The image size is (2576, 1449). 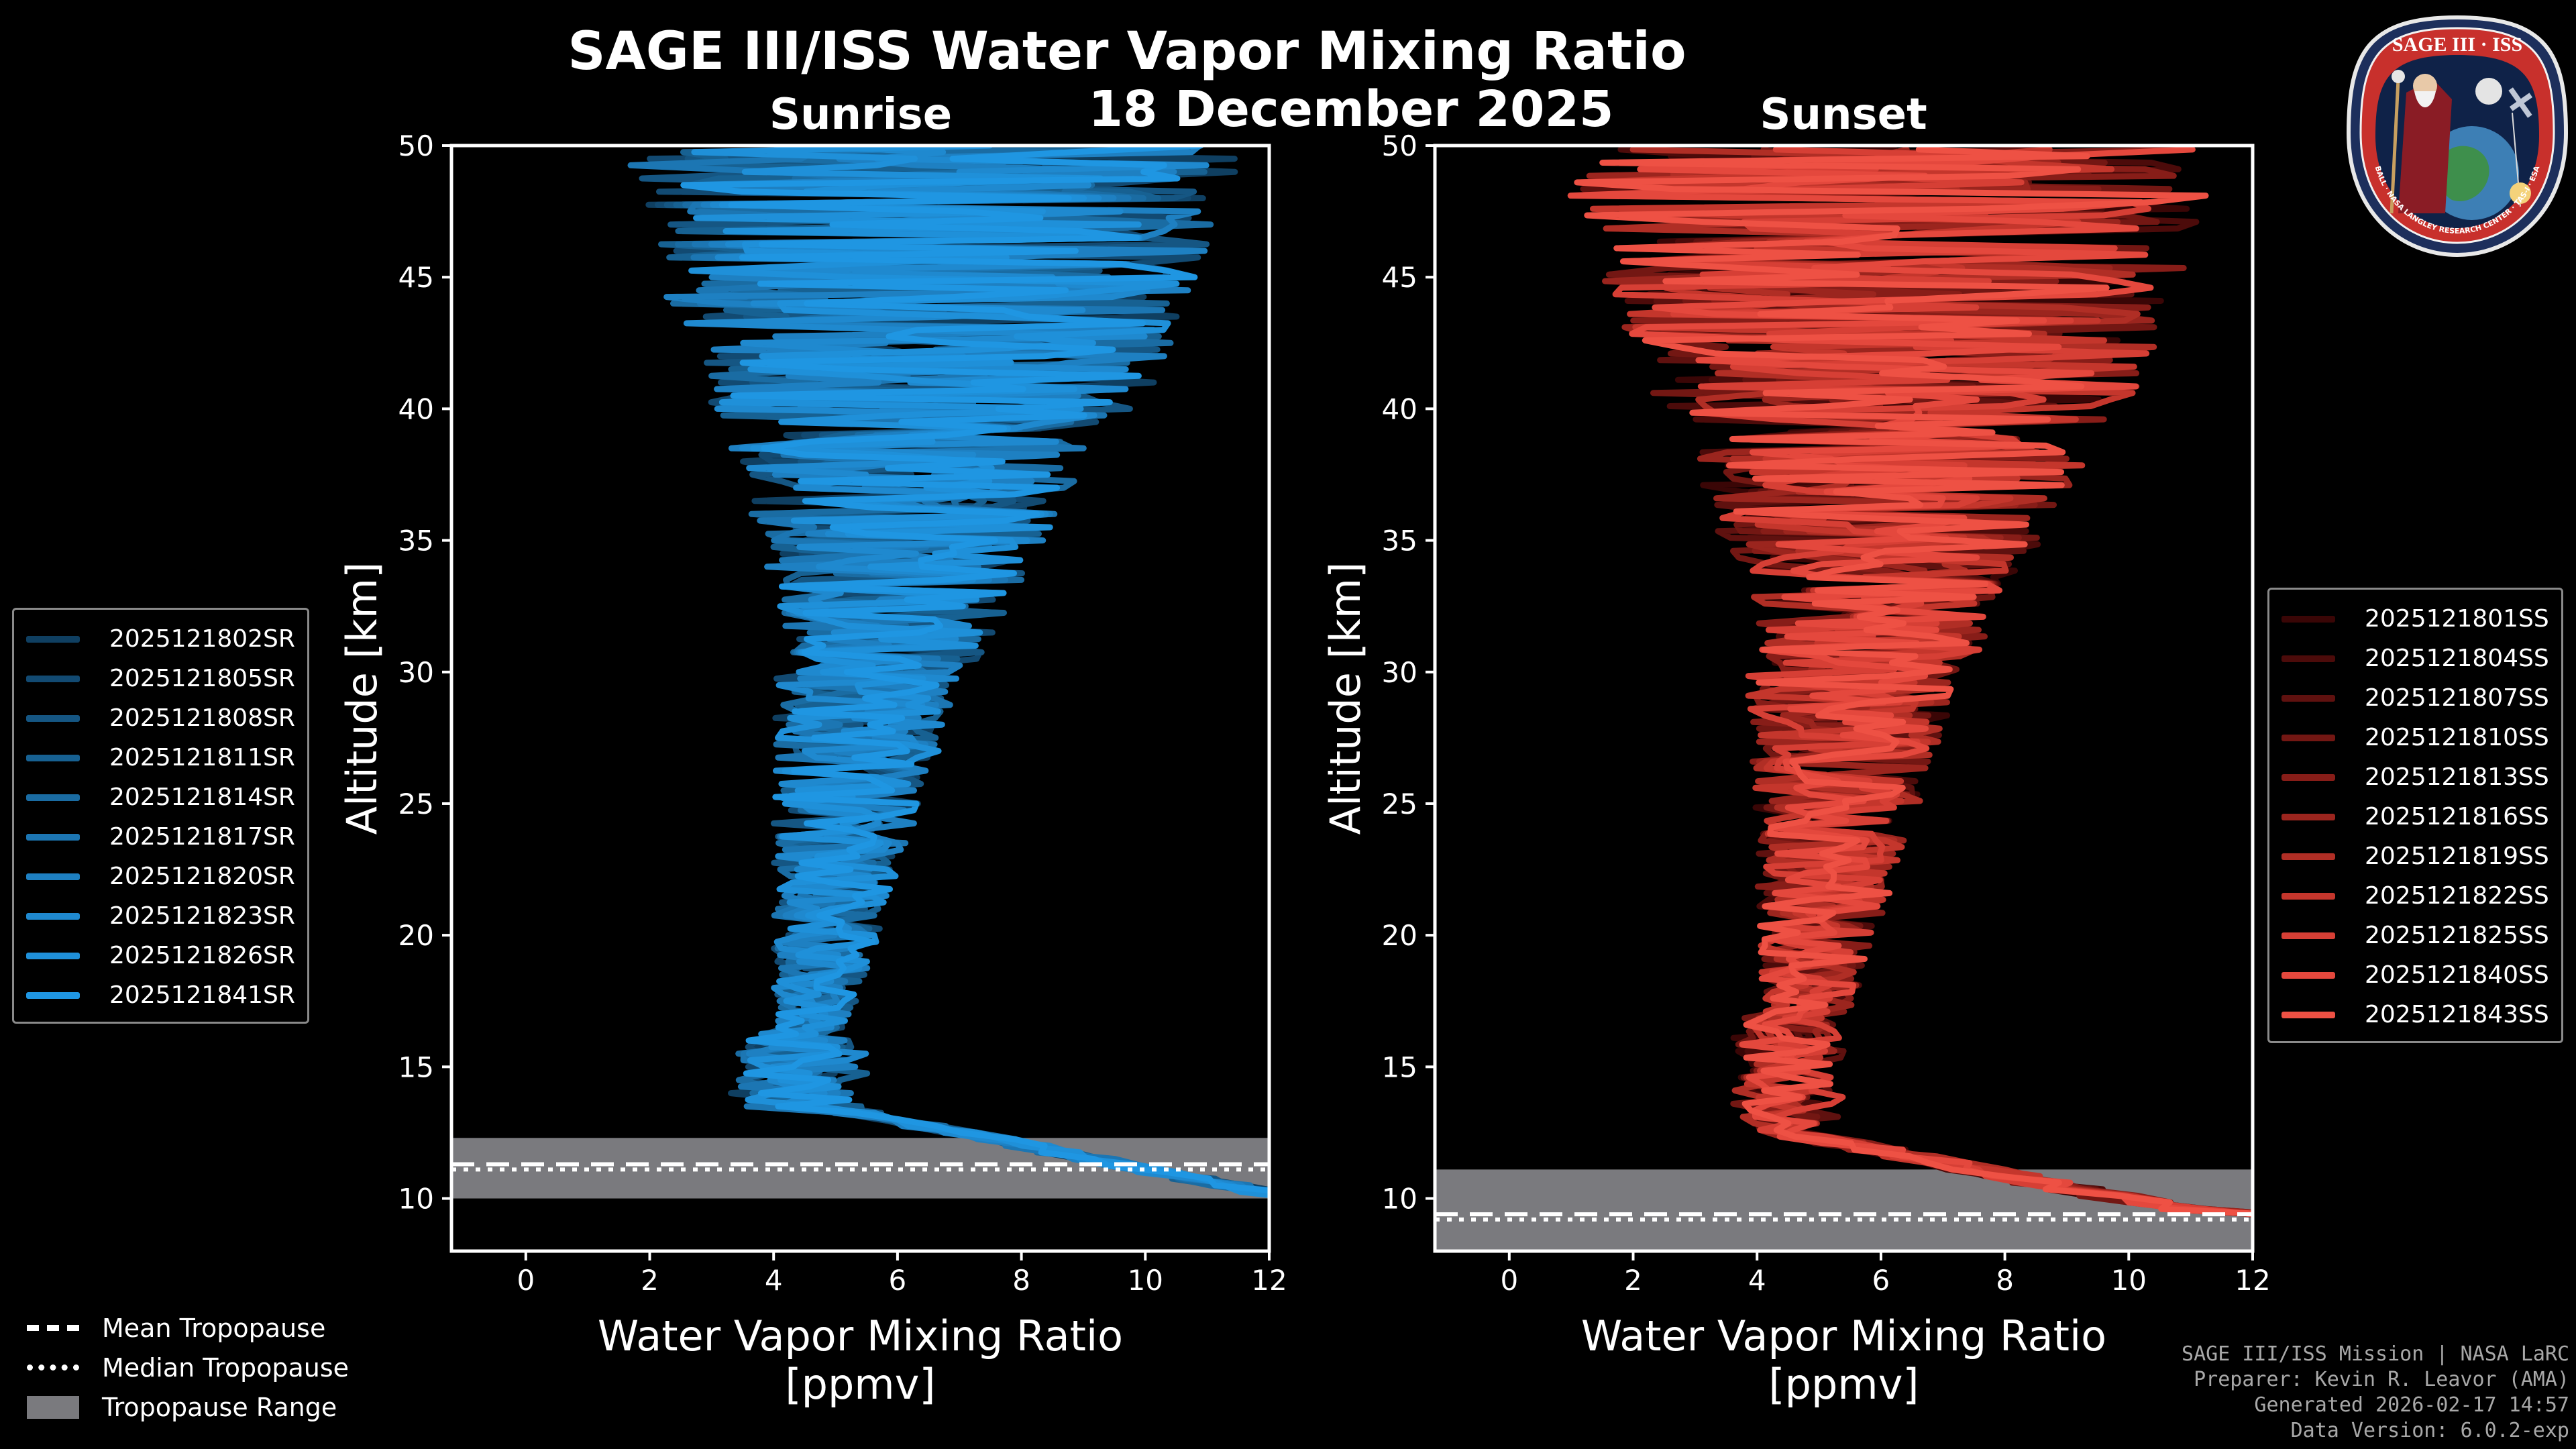 I want to click on dotted-line-icon, so click(x=53, y=1367).